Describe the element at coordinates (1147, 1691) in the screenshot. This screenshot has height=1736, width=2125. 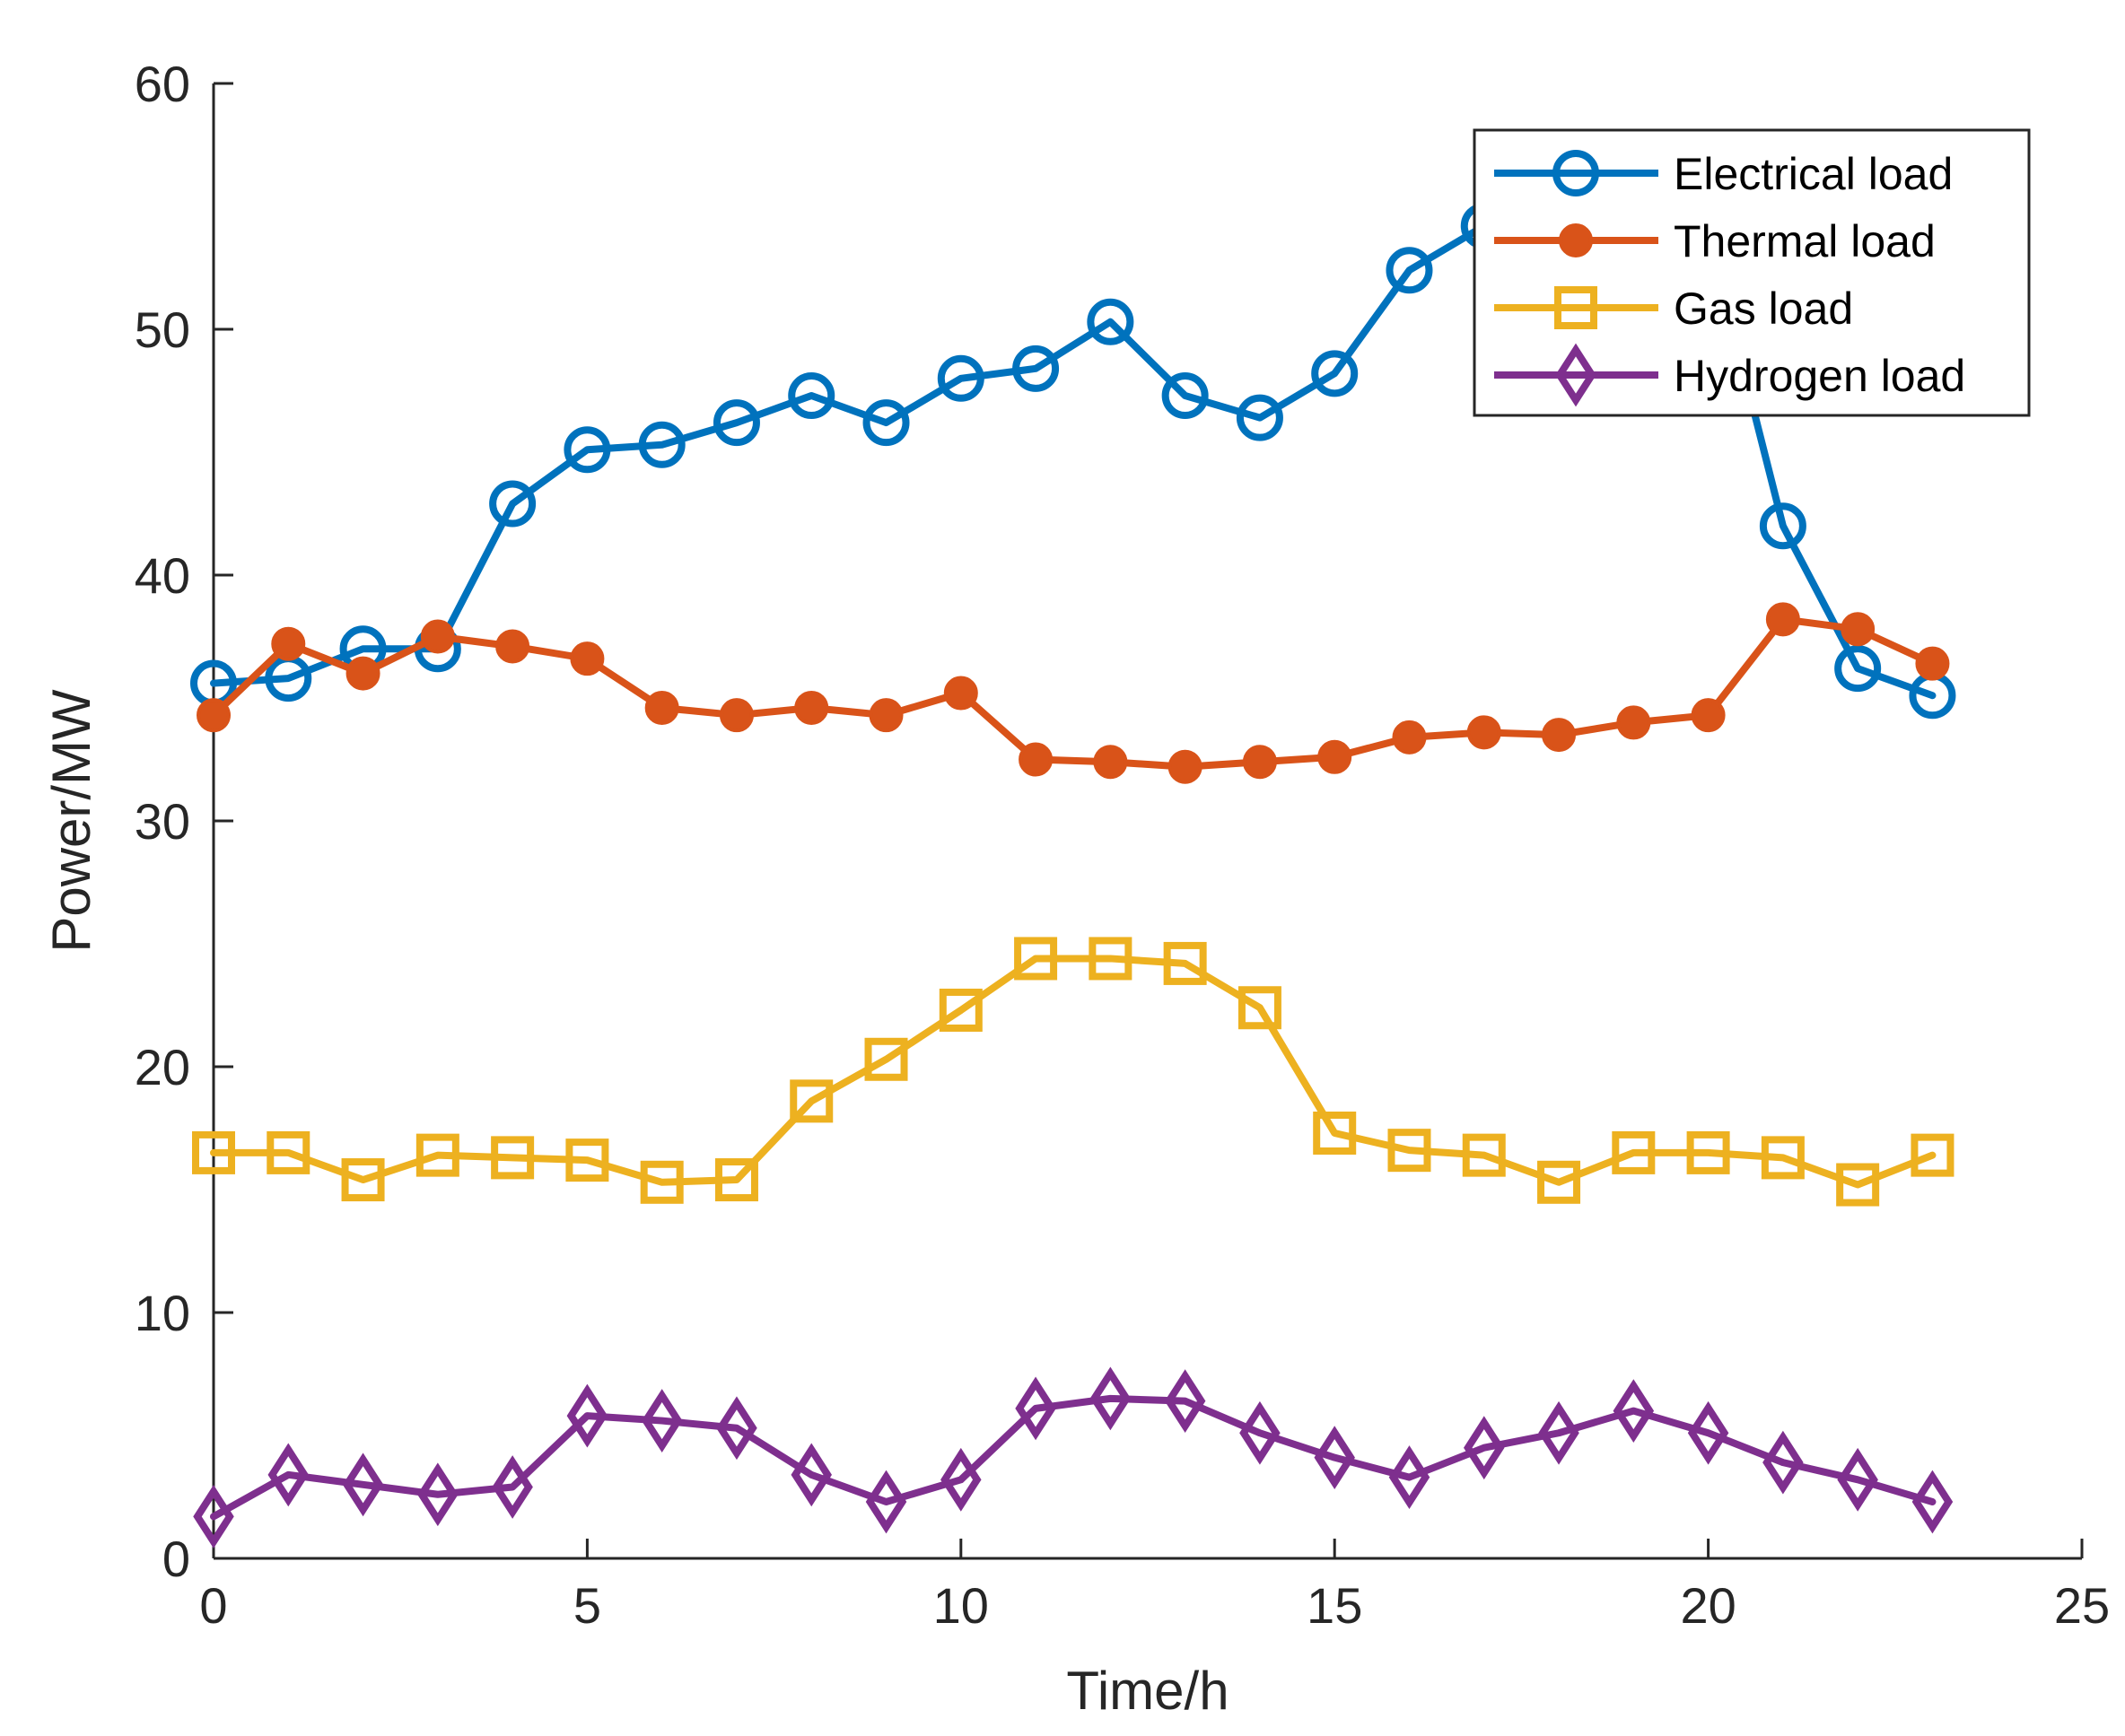
I see `x-axis-label: Time/h` at that location.